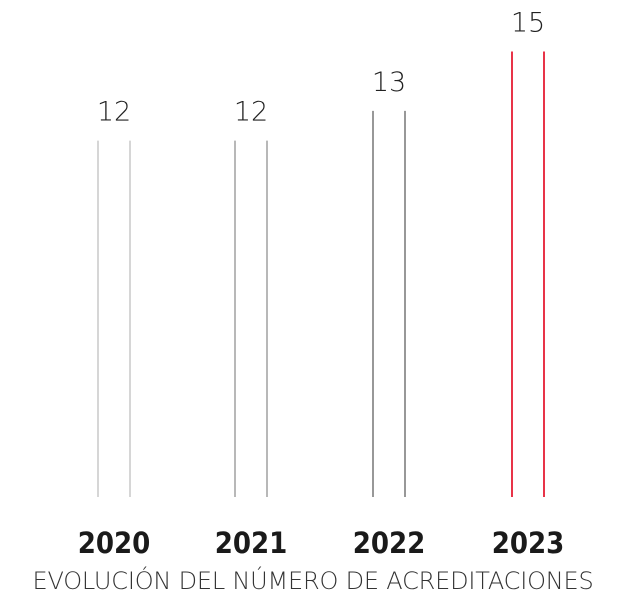 The height and width of the screenshot is (615, 626). What do you see at coordinates (251, 543) in the screenshot?
I see `category-label-2021: 2021` at bounding box center [251, 543].